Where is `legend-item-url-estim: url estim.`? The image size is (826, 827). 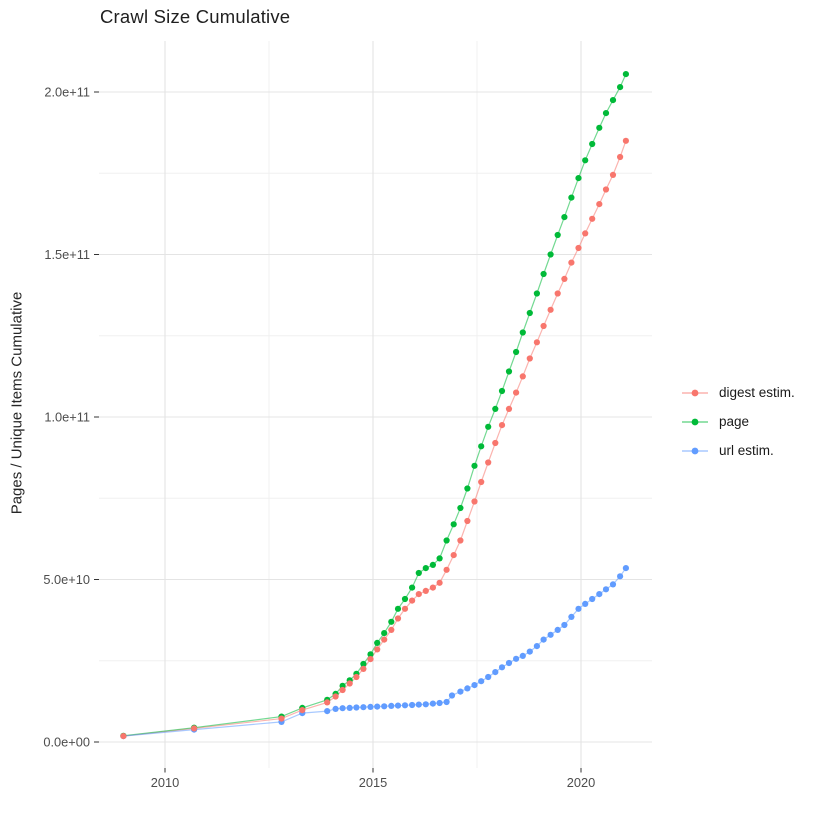 legend-item-url-estim: url estim. is located at coordinates (737, 450).